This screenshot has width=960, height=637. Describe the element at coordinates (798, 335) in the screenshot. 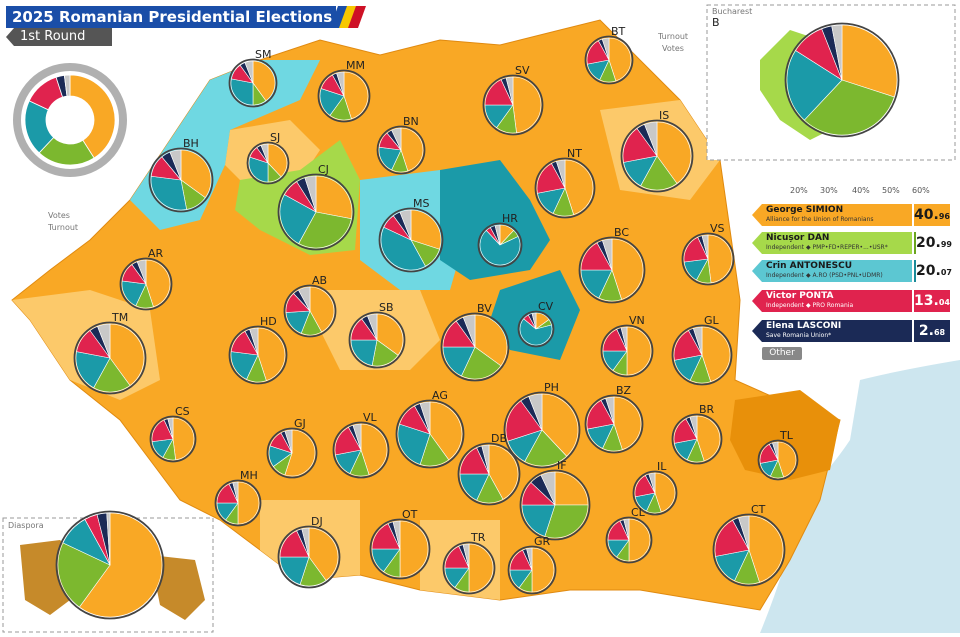

I see `candidate-party: Save Romania Union*` at that location.